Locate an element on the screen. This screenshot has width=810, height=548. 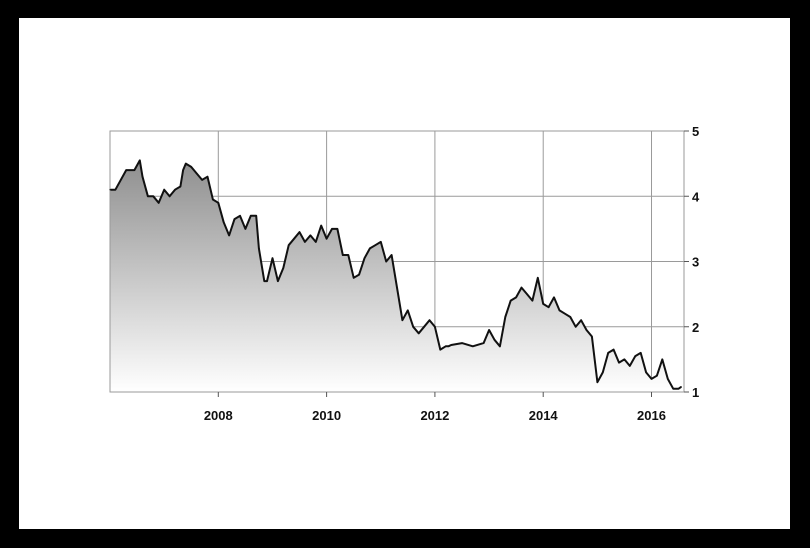
y-tick-label: 2 is located at coordinates (695, 327).